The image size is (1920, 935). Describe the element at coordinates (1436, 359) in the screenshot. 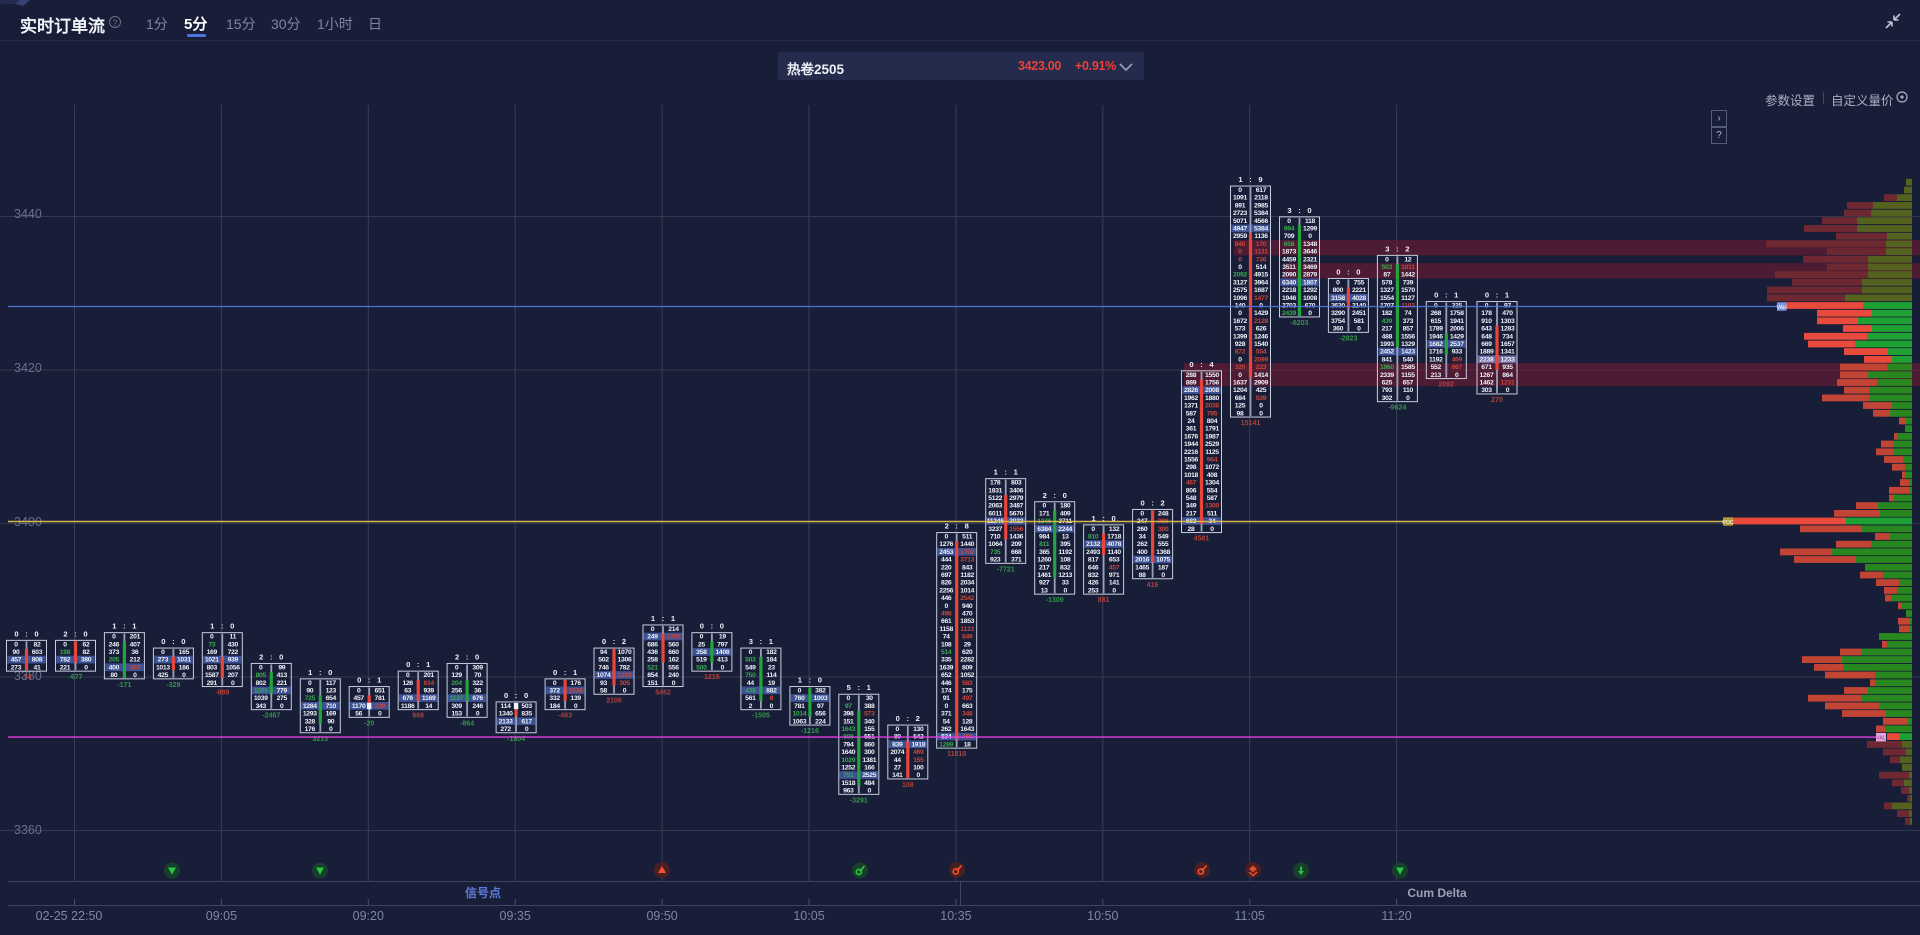

I see `svg-text: 1192` at that location.